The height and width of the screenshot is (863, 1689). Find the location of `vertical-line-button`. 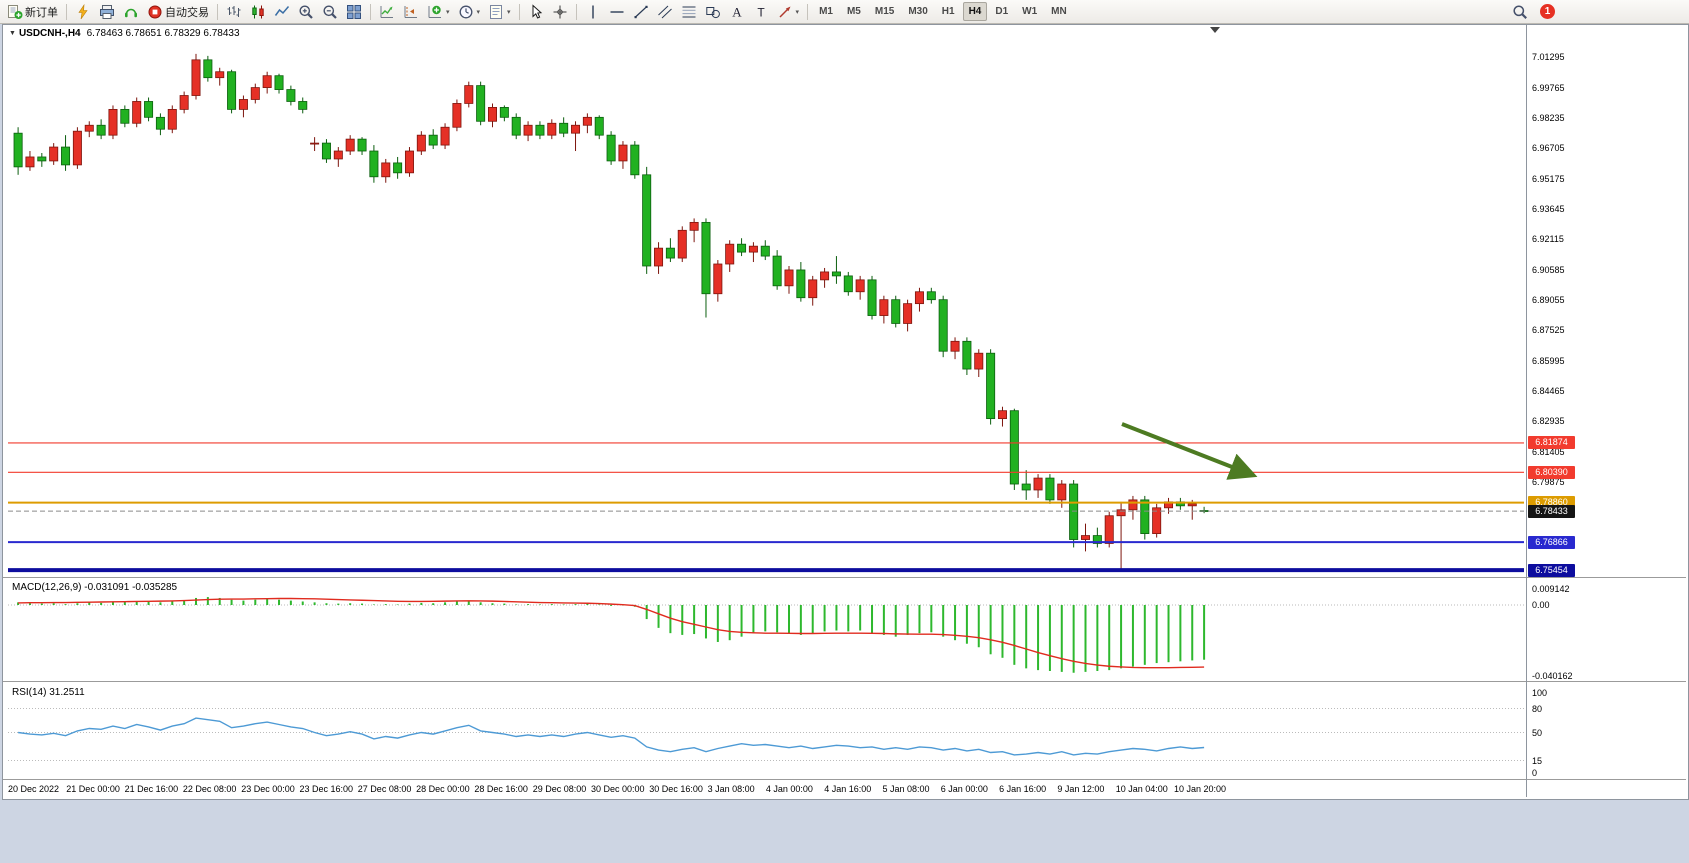

vertical-line-button is located at coordinates (593, 12).